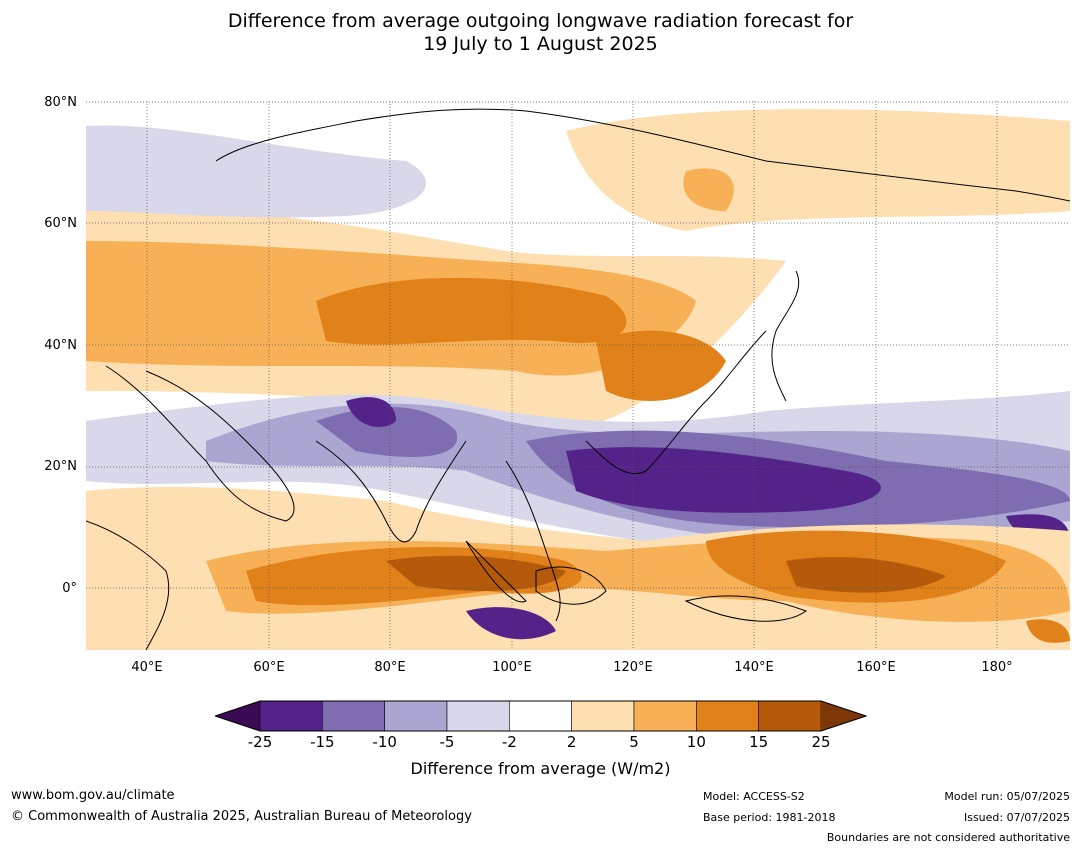 Image resolution: width=1081 pixels, height=850 pixels. I want to click on colorbar-tick-label: 2, so click(571, 742).